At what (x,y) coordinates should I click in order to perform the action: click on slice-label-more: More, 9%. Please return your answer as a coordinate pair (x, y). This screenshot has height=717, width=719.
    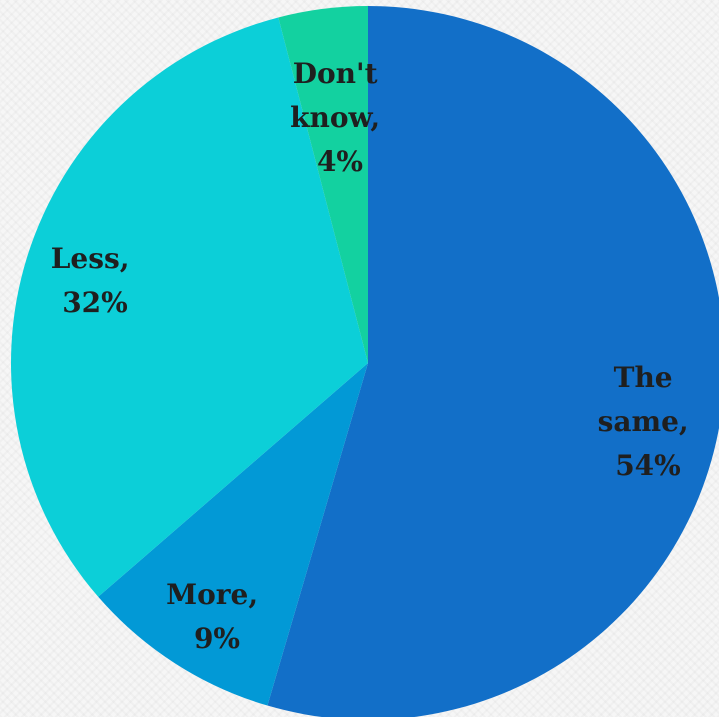
    Looking at the image, I should click on (217, 616).